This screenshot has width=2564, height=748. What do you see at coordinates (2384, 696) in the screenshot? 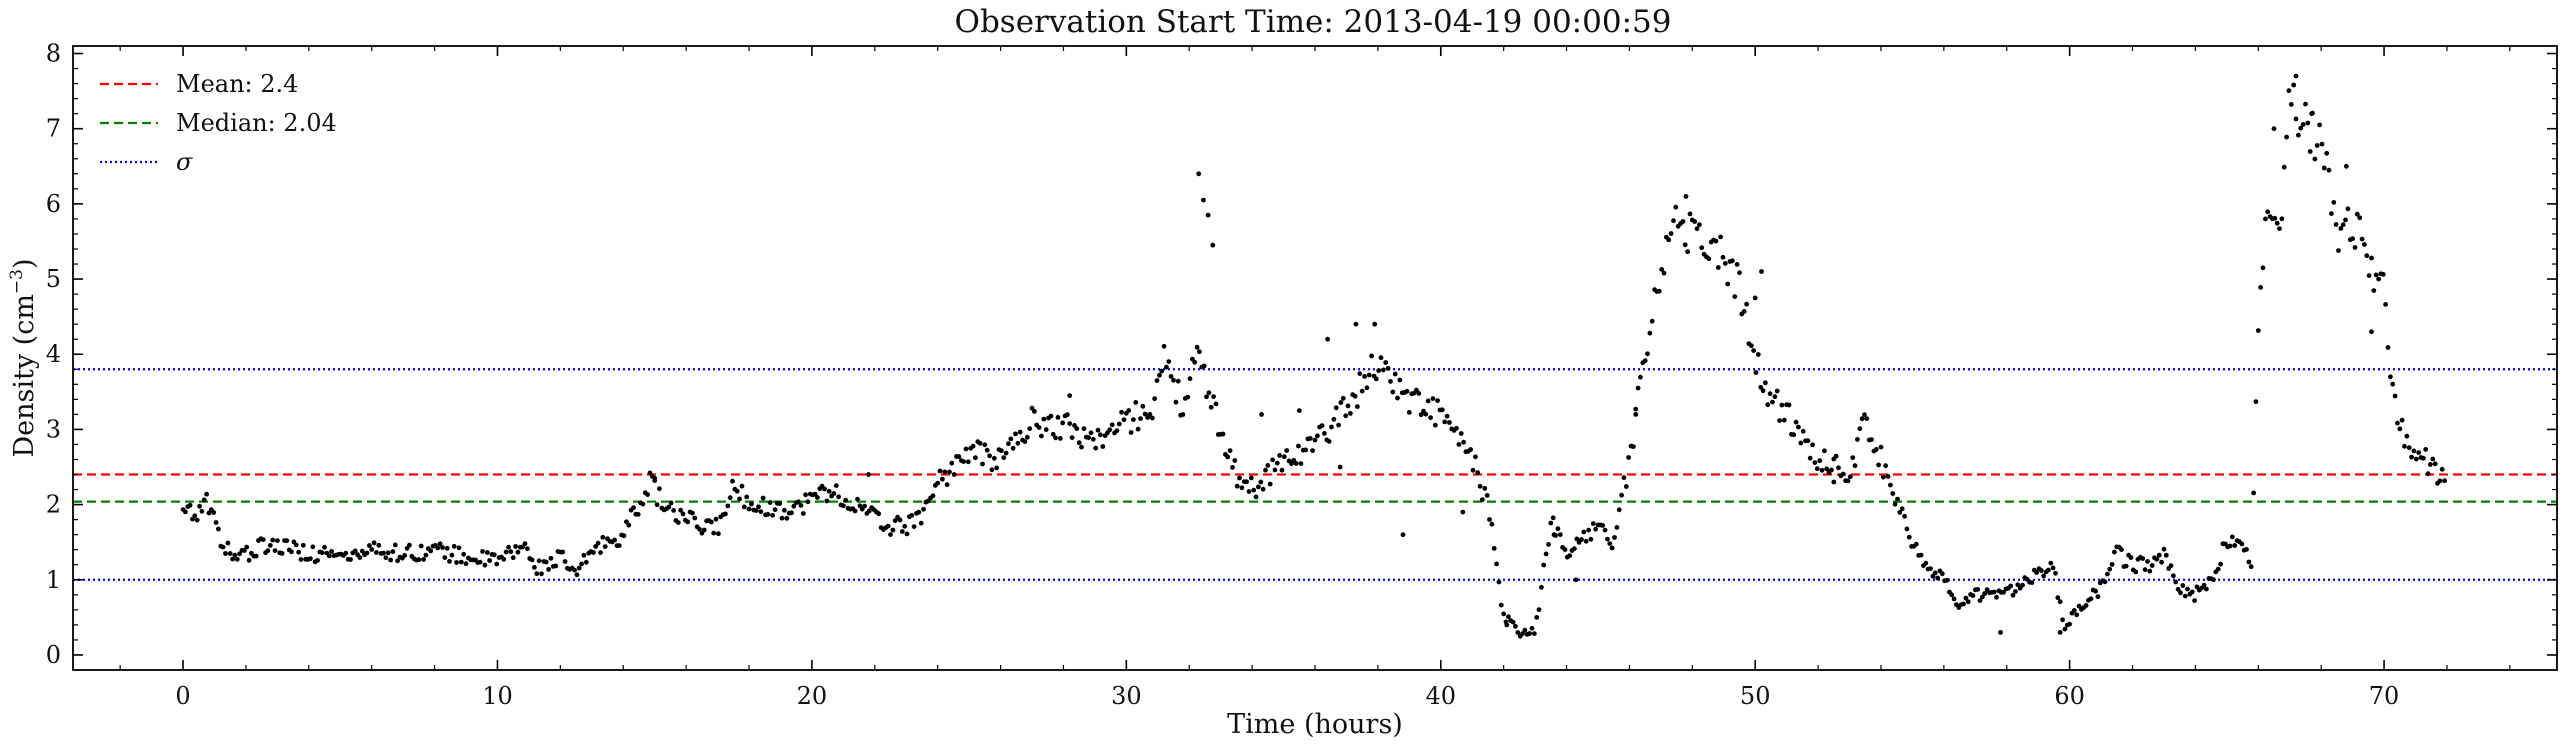
I see `x-tick-label: 70` at bounding box center [2384, 696].